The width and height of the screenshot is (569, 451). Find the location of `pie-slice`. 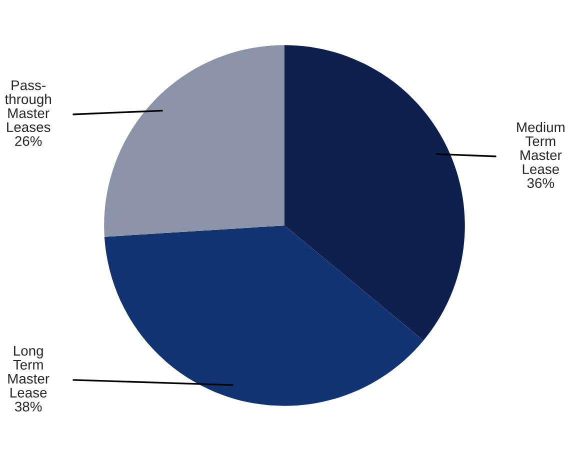

pie-slice is located at coordinates (194, 141).